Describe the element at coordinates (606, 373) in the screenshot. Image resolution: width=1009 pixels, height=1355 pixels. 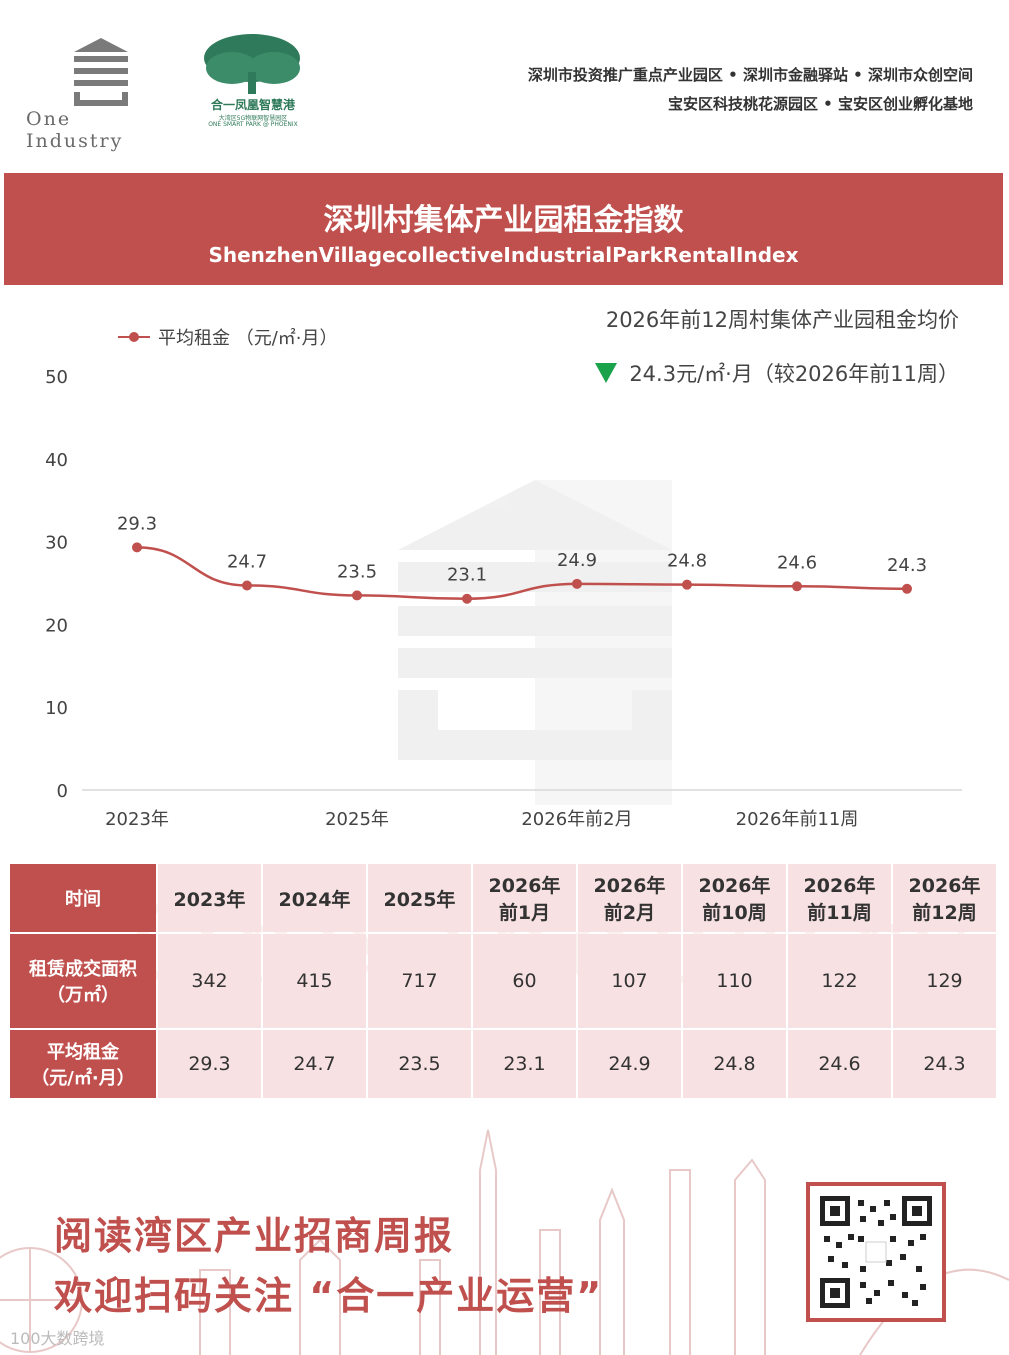
I see `down-triangle-icon` at that location.